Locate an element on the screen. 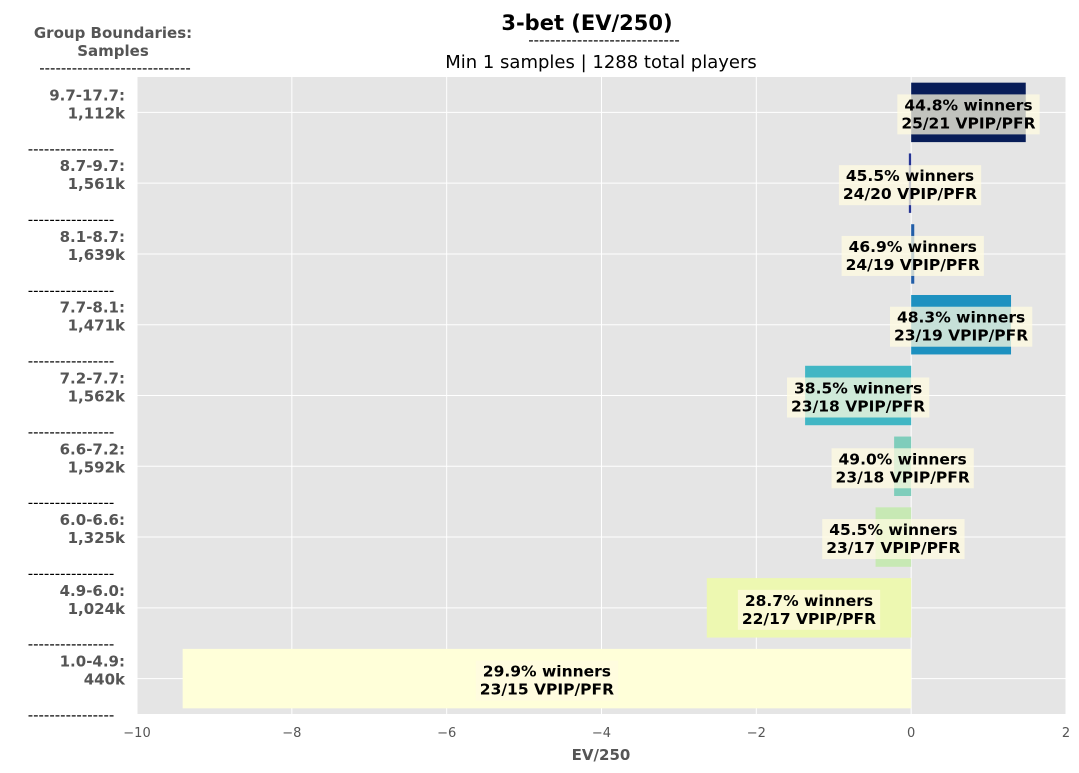  bar-label-vpip-pfr: 24/20 VPIP/PFR is located at coordinates (910, 194).